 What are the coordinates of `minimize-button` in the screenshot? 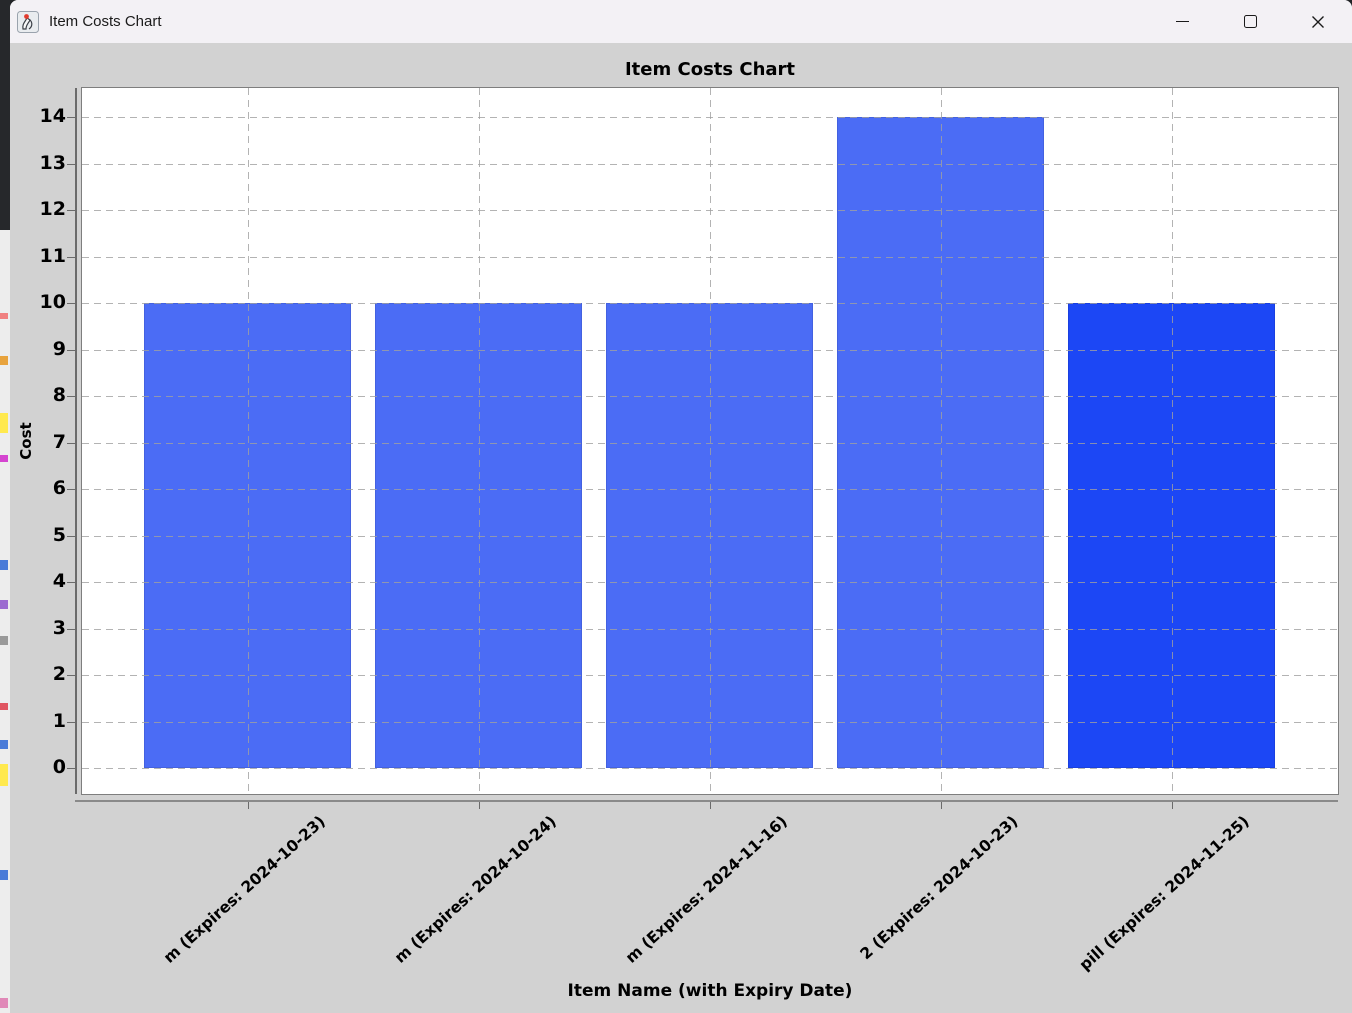 It's located at (1182, 21).